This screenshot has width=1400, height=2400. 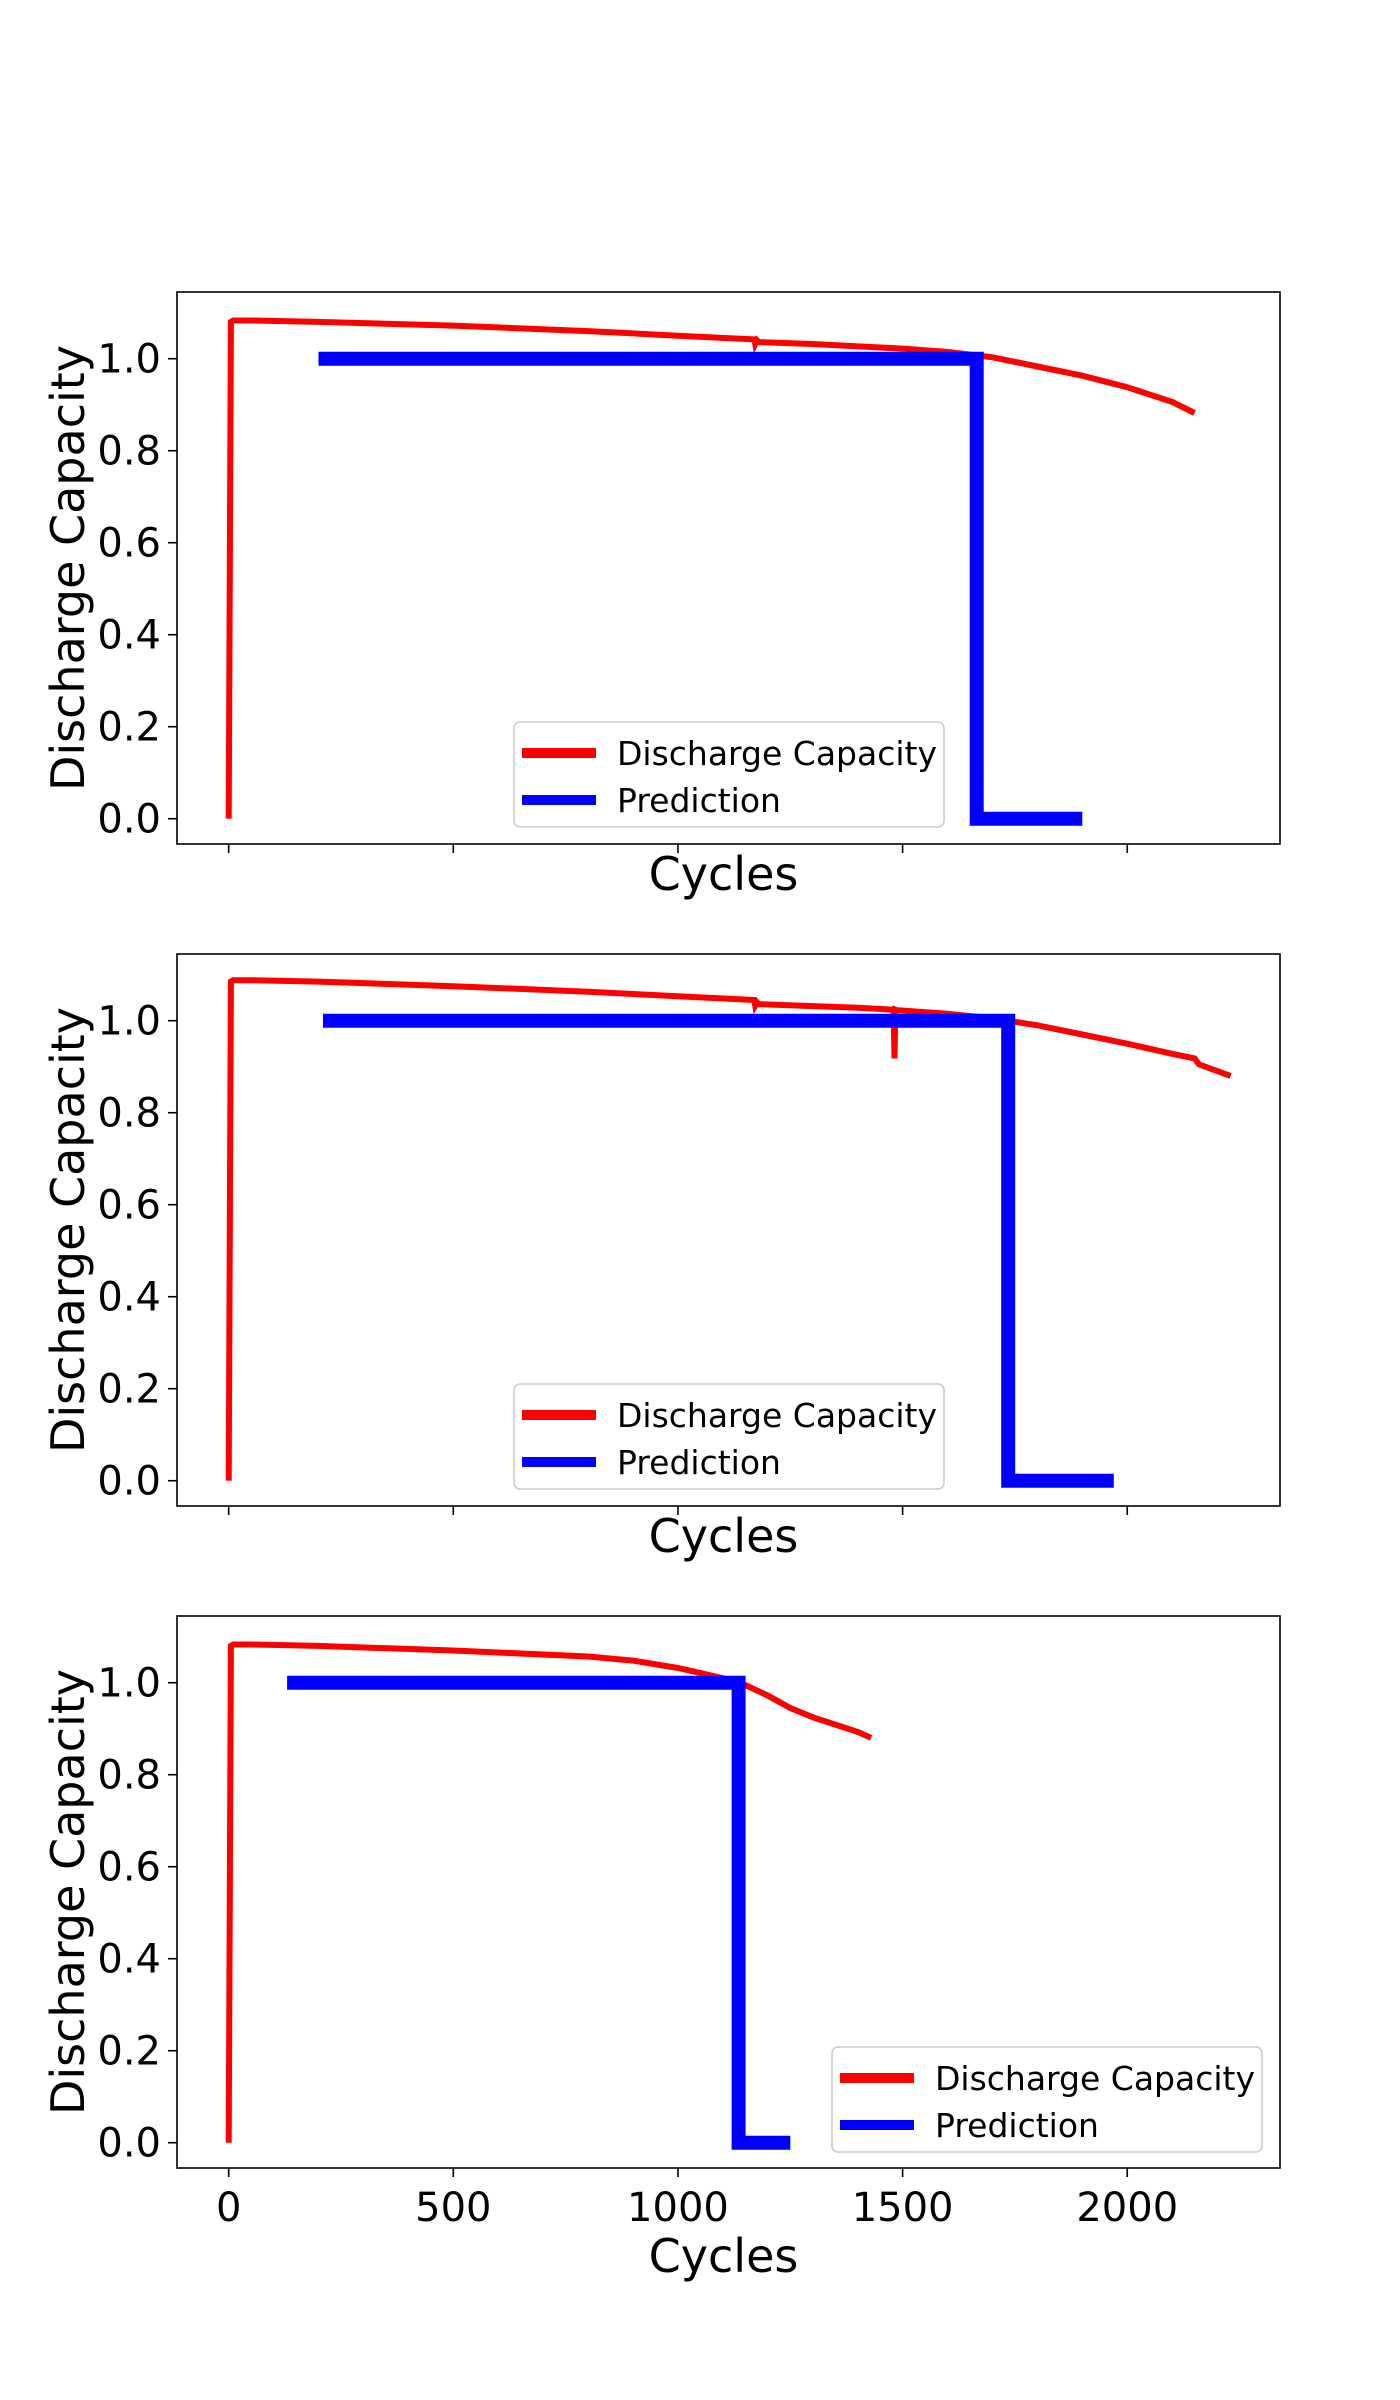 I want to click on x-tick-label: 1500, so click(x=903, y=2208).